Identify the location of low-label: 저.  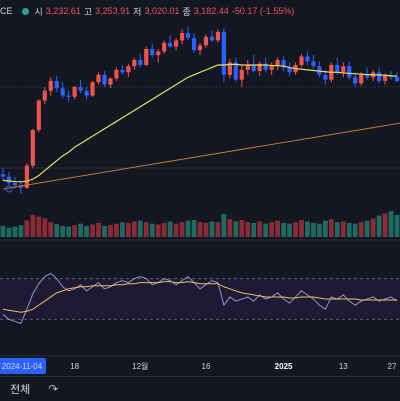
(137, 11).